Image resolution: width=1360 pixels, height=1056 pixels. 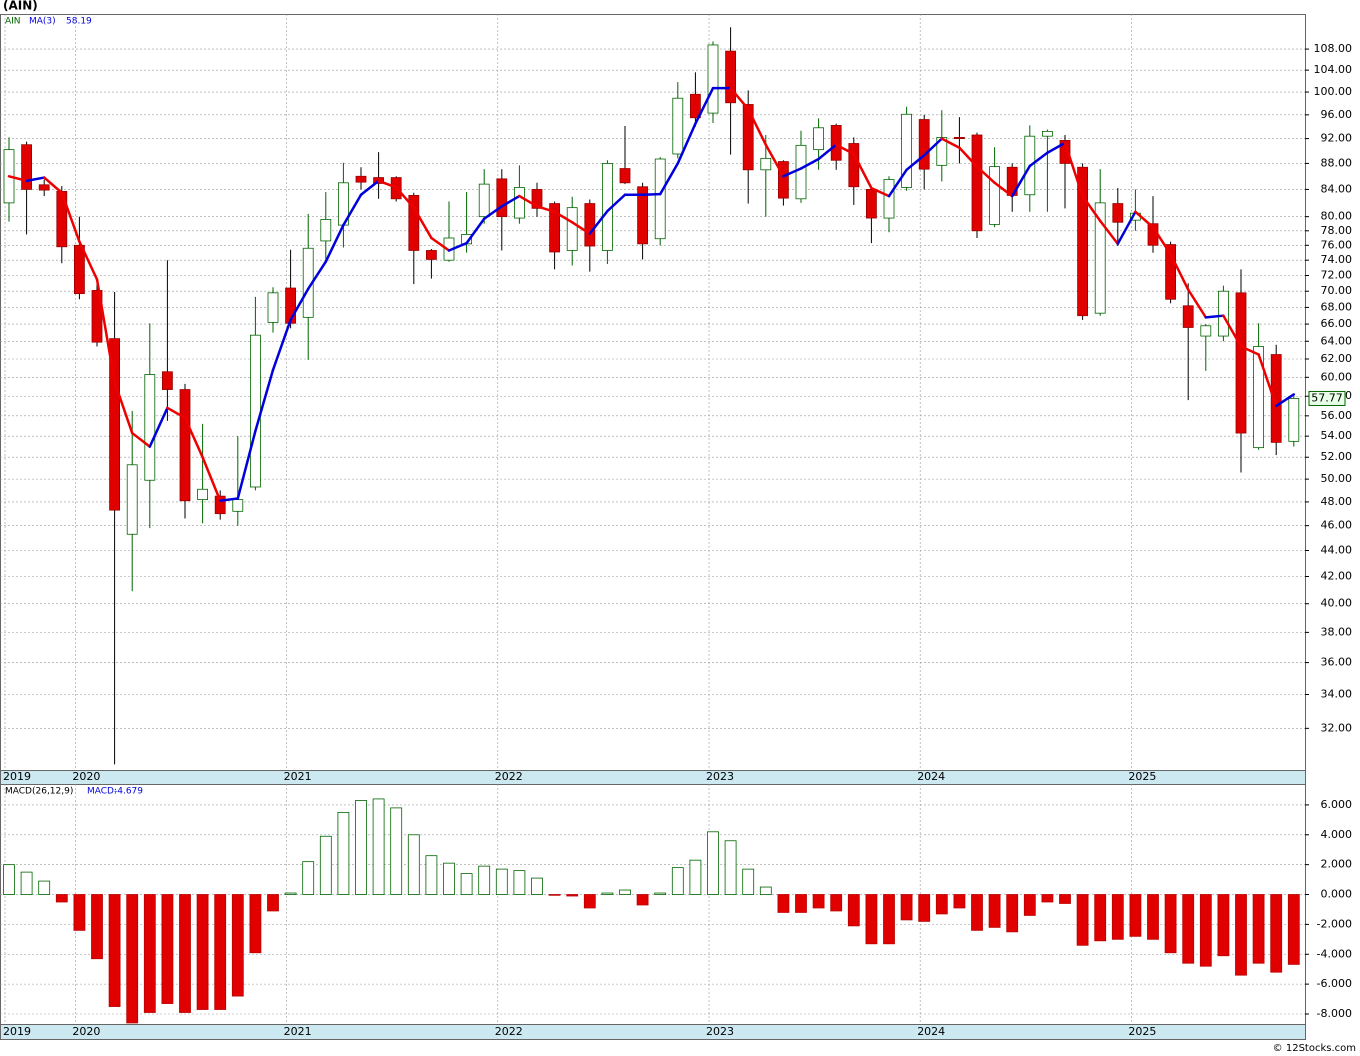 What do you see at coordinates (1333, 48) in the screenshot?
I see `y-tick-label: 108.00` at bounding box center [1333, 48].